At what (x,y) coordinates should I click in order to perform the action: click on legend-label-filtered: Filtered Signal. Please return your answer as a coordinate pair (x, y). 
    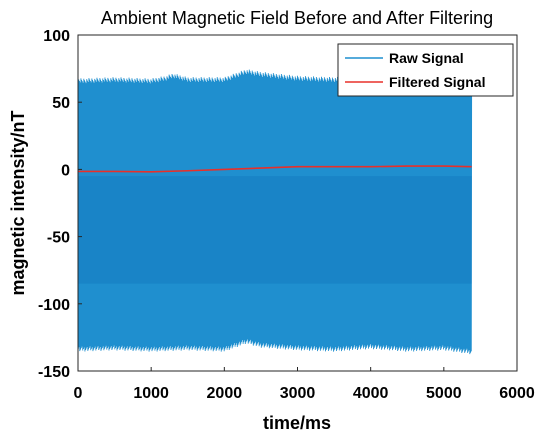
    Looking at the image, I should click on (437, 82).